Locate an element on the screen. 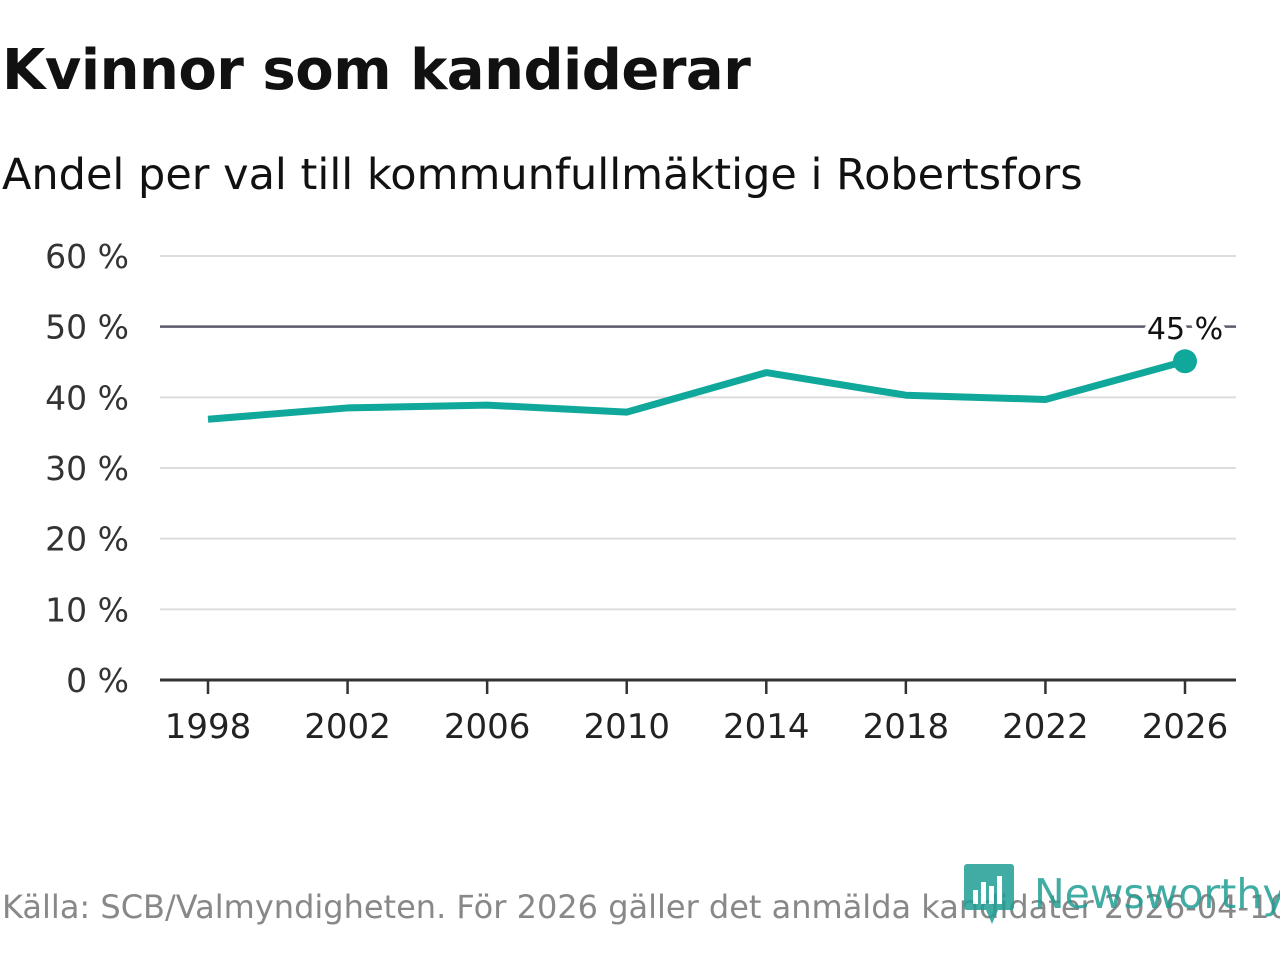 This screenshot has width=1280, height=960. x-tick-label: 2022 is located at coordinates (1045, 727).